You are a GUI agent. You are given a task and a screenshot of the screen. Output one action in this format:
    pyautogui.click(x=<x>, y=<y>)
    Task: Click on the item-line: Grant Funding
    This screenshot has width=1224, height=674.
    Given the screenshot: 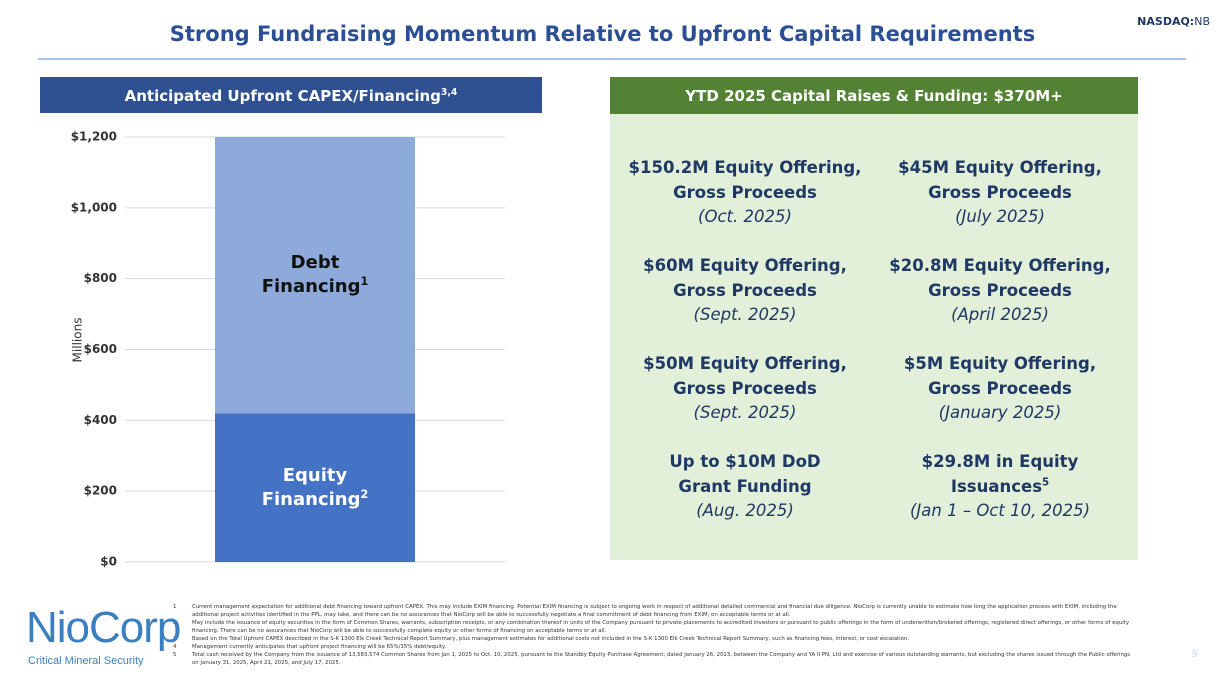 What is the action you would take?
    pyautogui.click(x=745, y=487)
    